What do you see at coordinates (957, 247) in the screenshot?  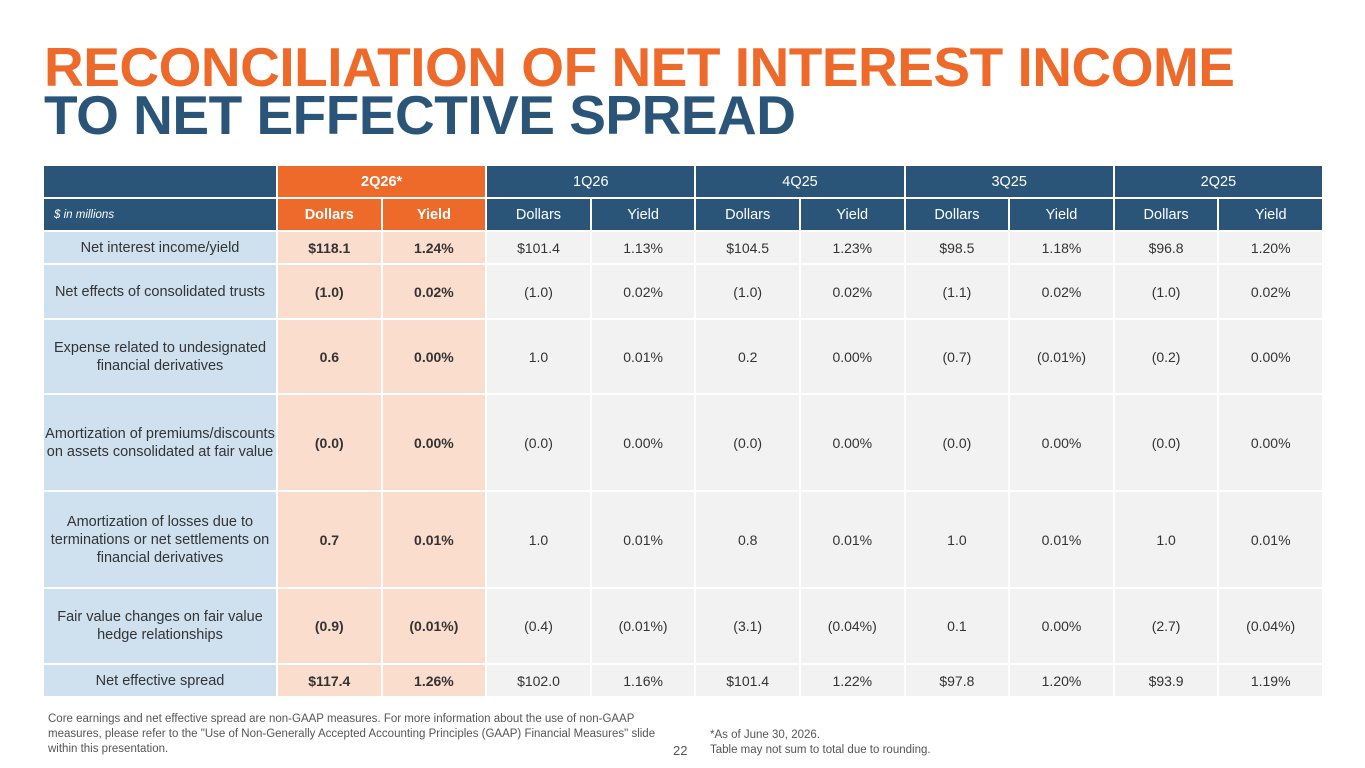 I see `cell-value: $98.5` at bounding box center [957, 247].